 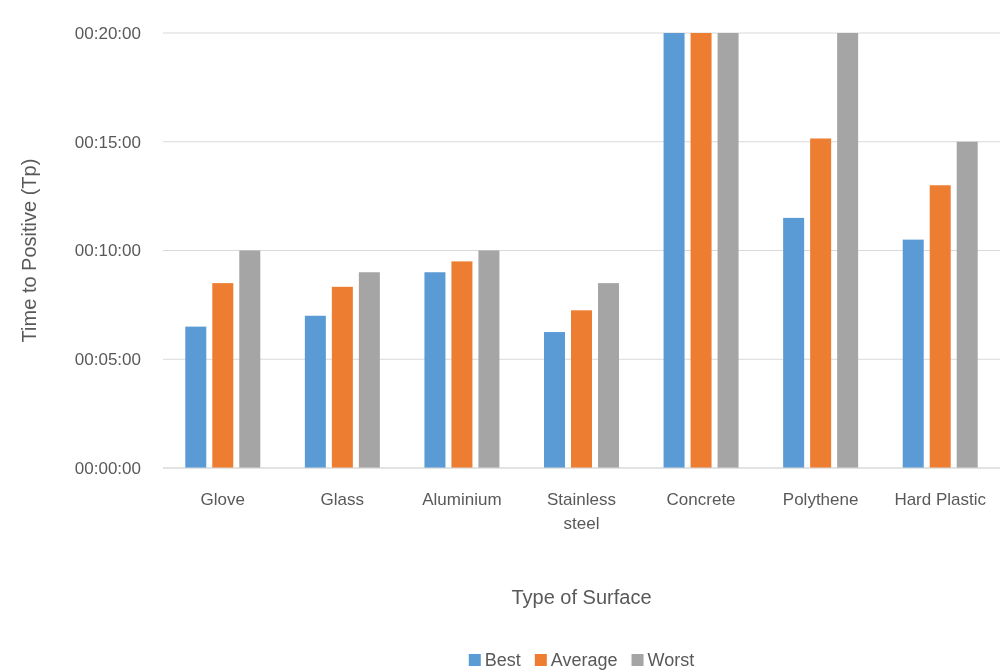 I want to click on x-tick-label: Polythene, so click(x=820, y=499).